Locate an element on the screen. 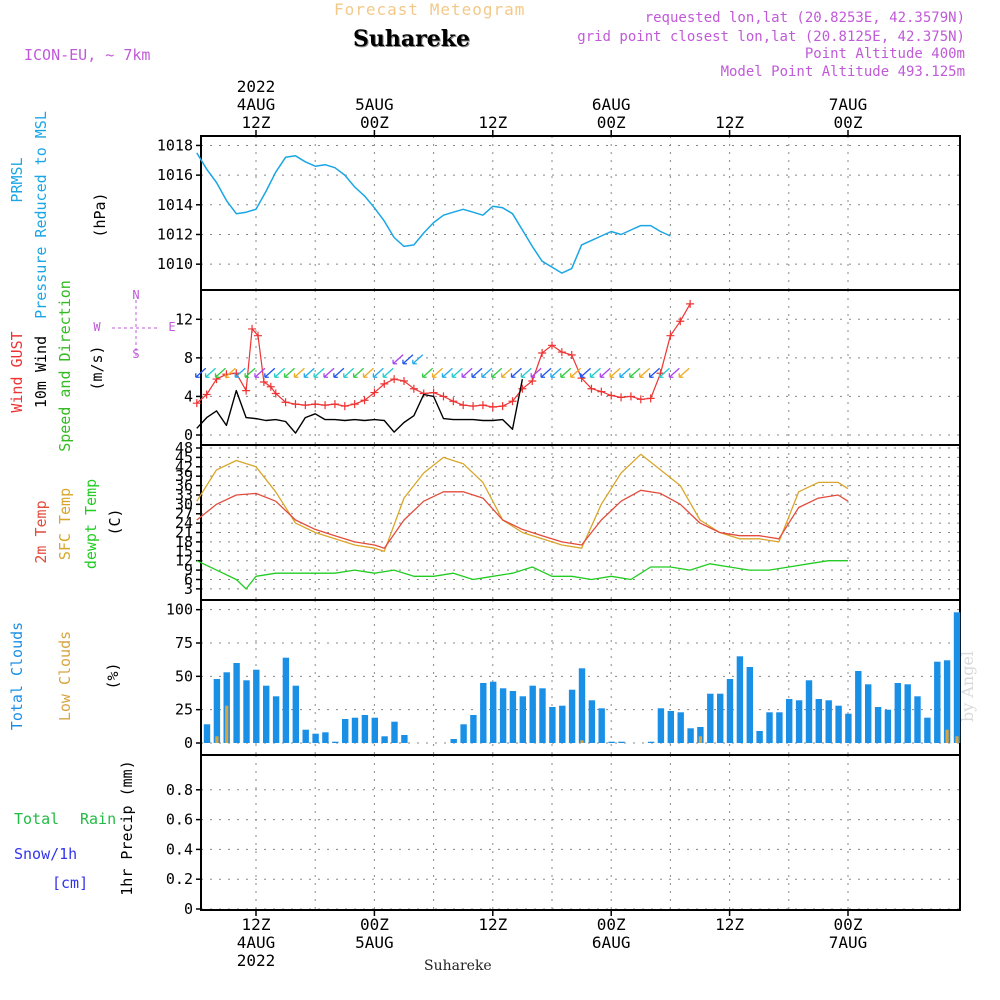  rain-label: Rain is located at coordinates (98, 819).